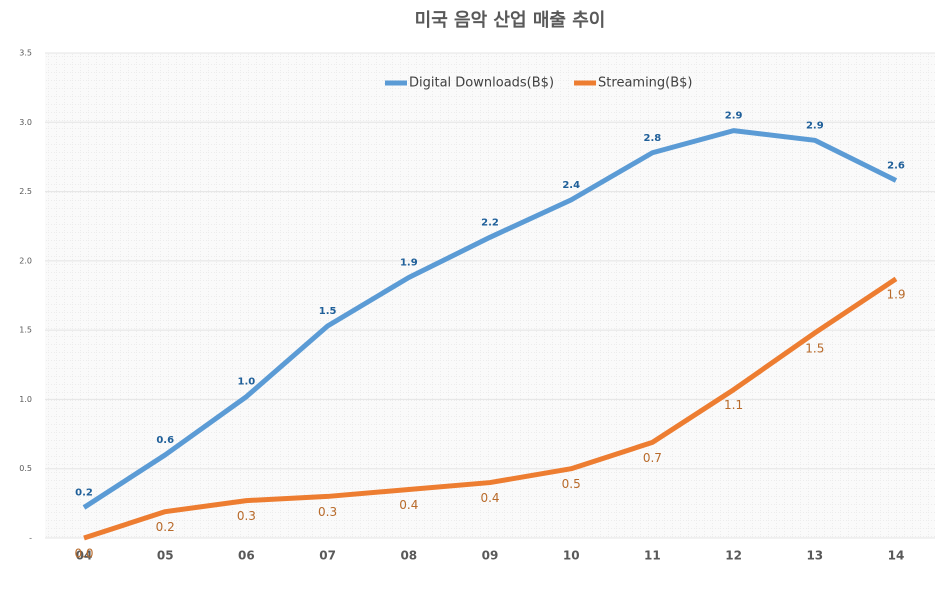 This screenshot has width=950, height=595. I want to click on x-tick-label: 14, so click(896, 556).